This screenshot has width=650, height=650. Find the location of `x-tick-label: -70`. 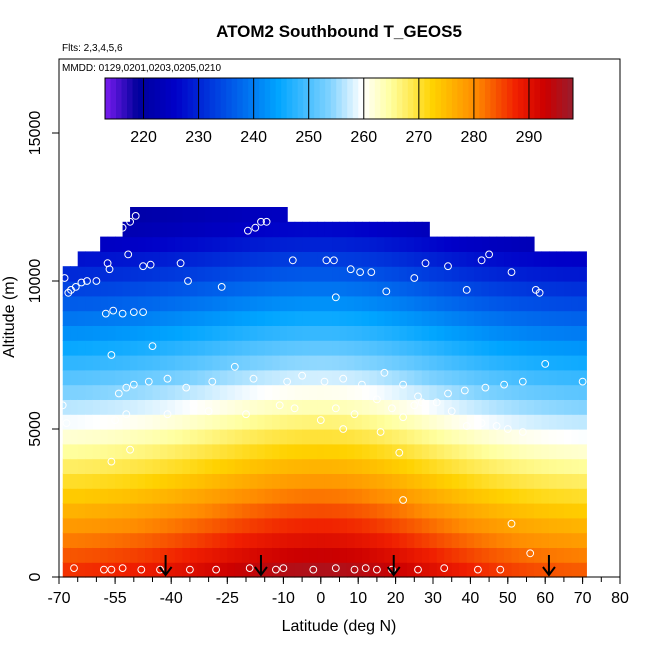

x-tick-label: -70 is located at coordinates (58, 598).